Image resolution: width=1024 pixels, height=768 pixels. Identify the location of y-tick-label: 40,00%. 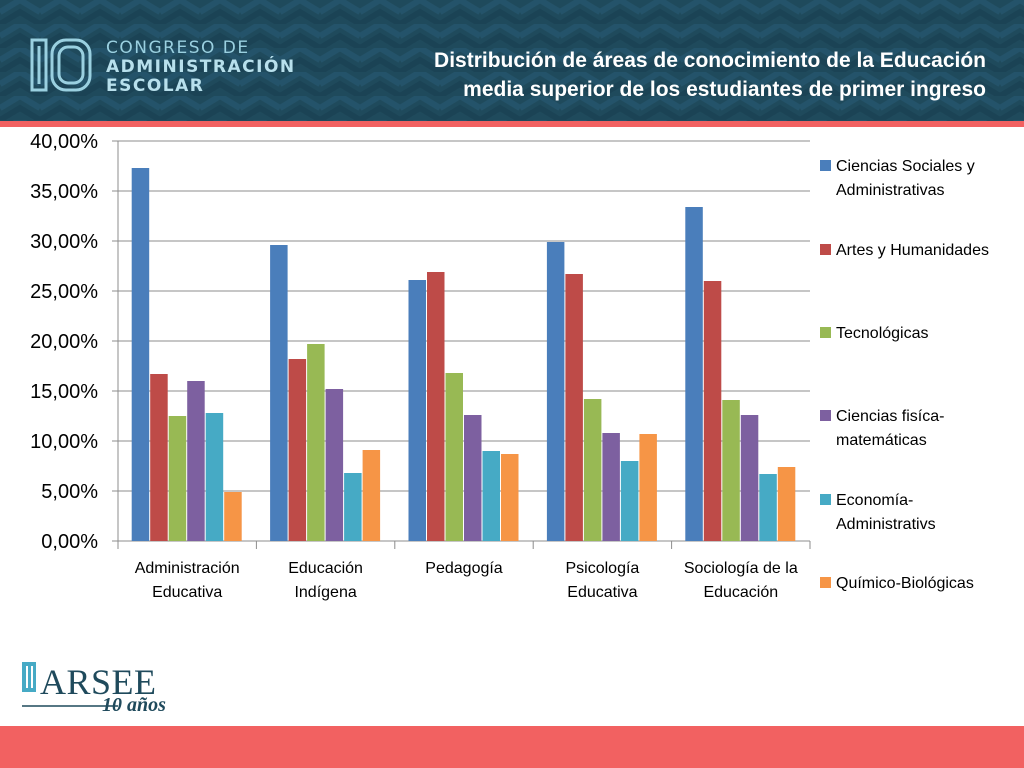
(64, 142).